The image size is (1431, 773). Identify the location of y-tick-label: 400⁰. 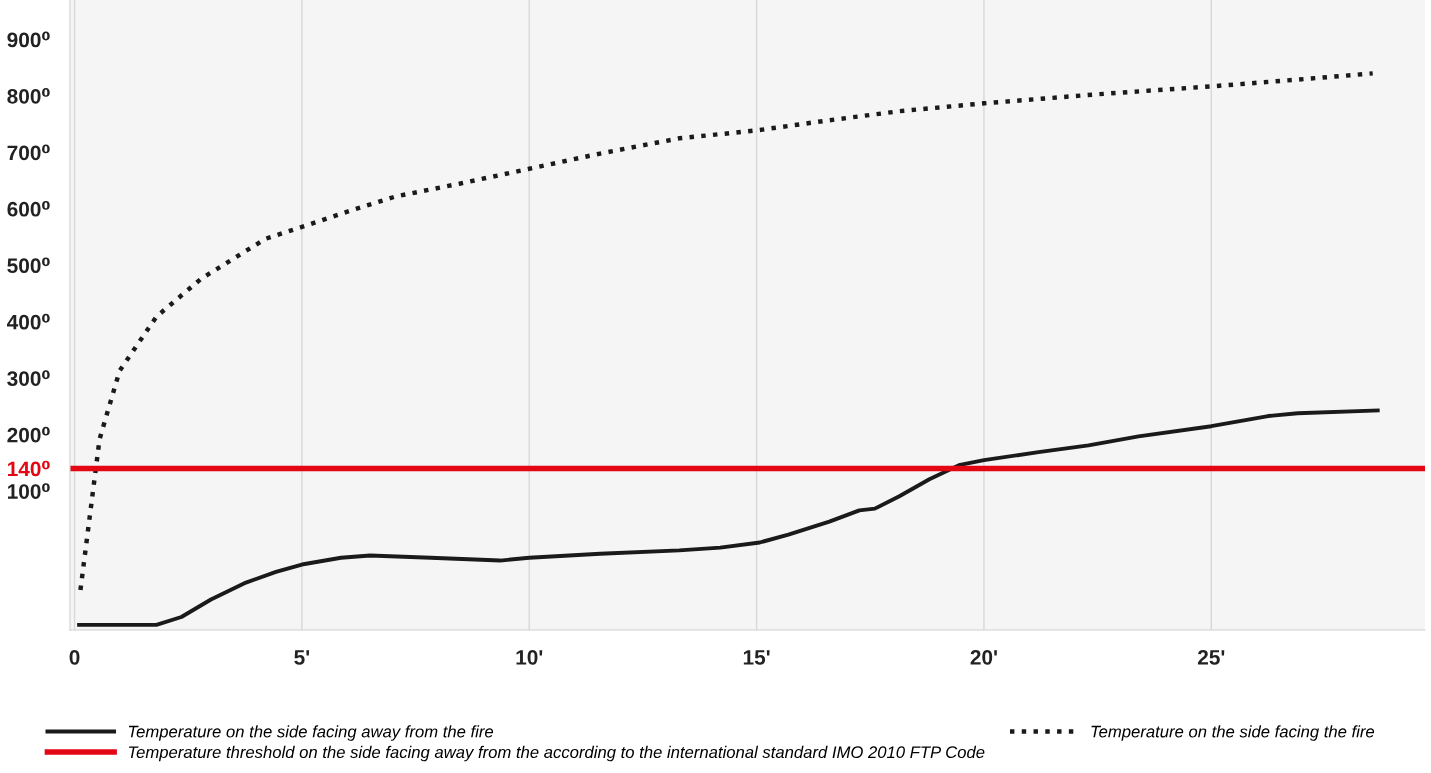
(28, 321).